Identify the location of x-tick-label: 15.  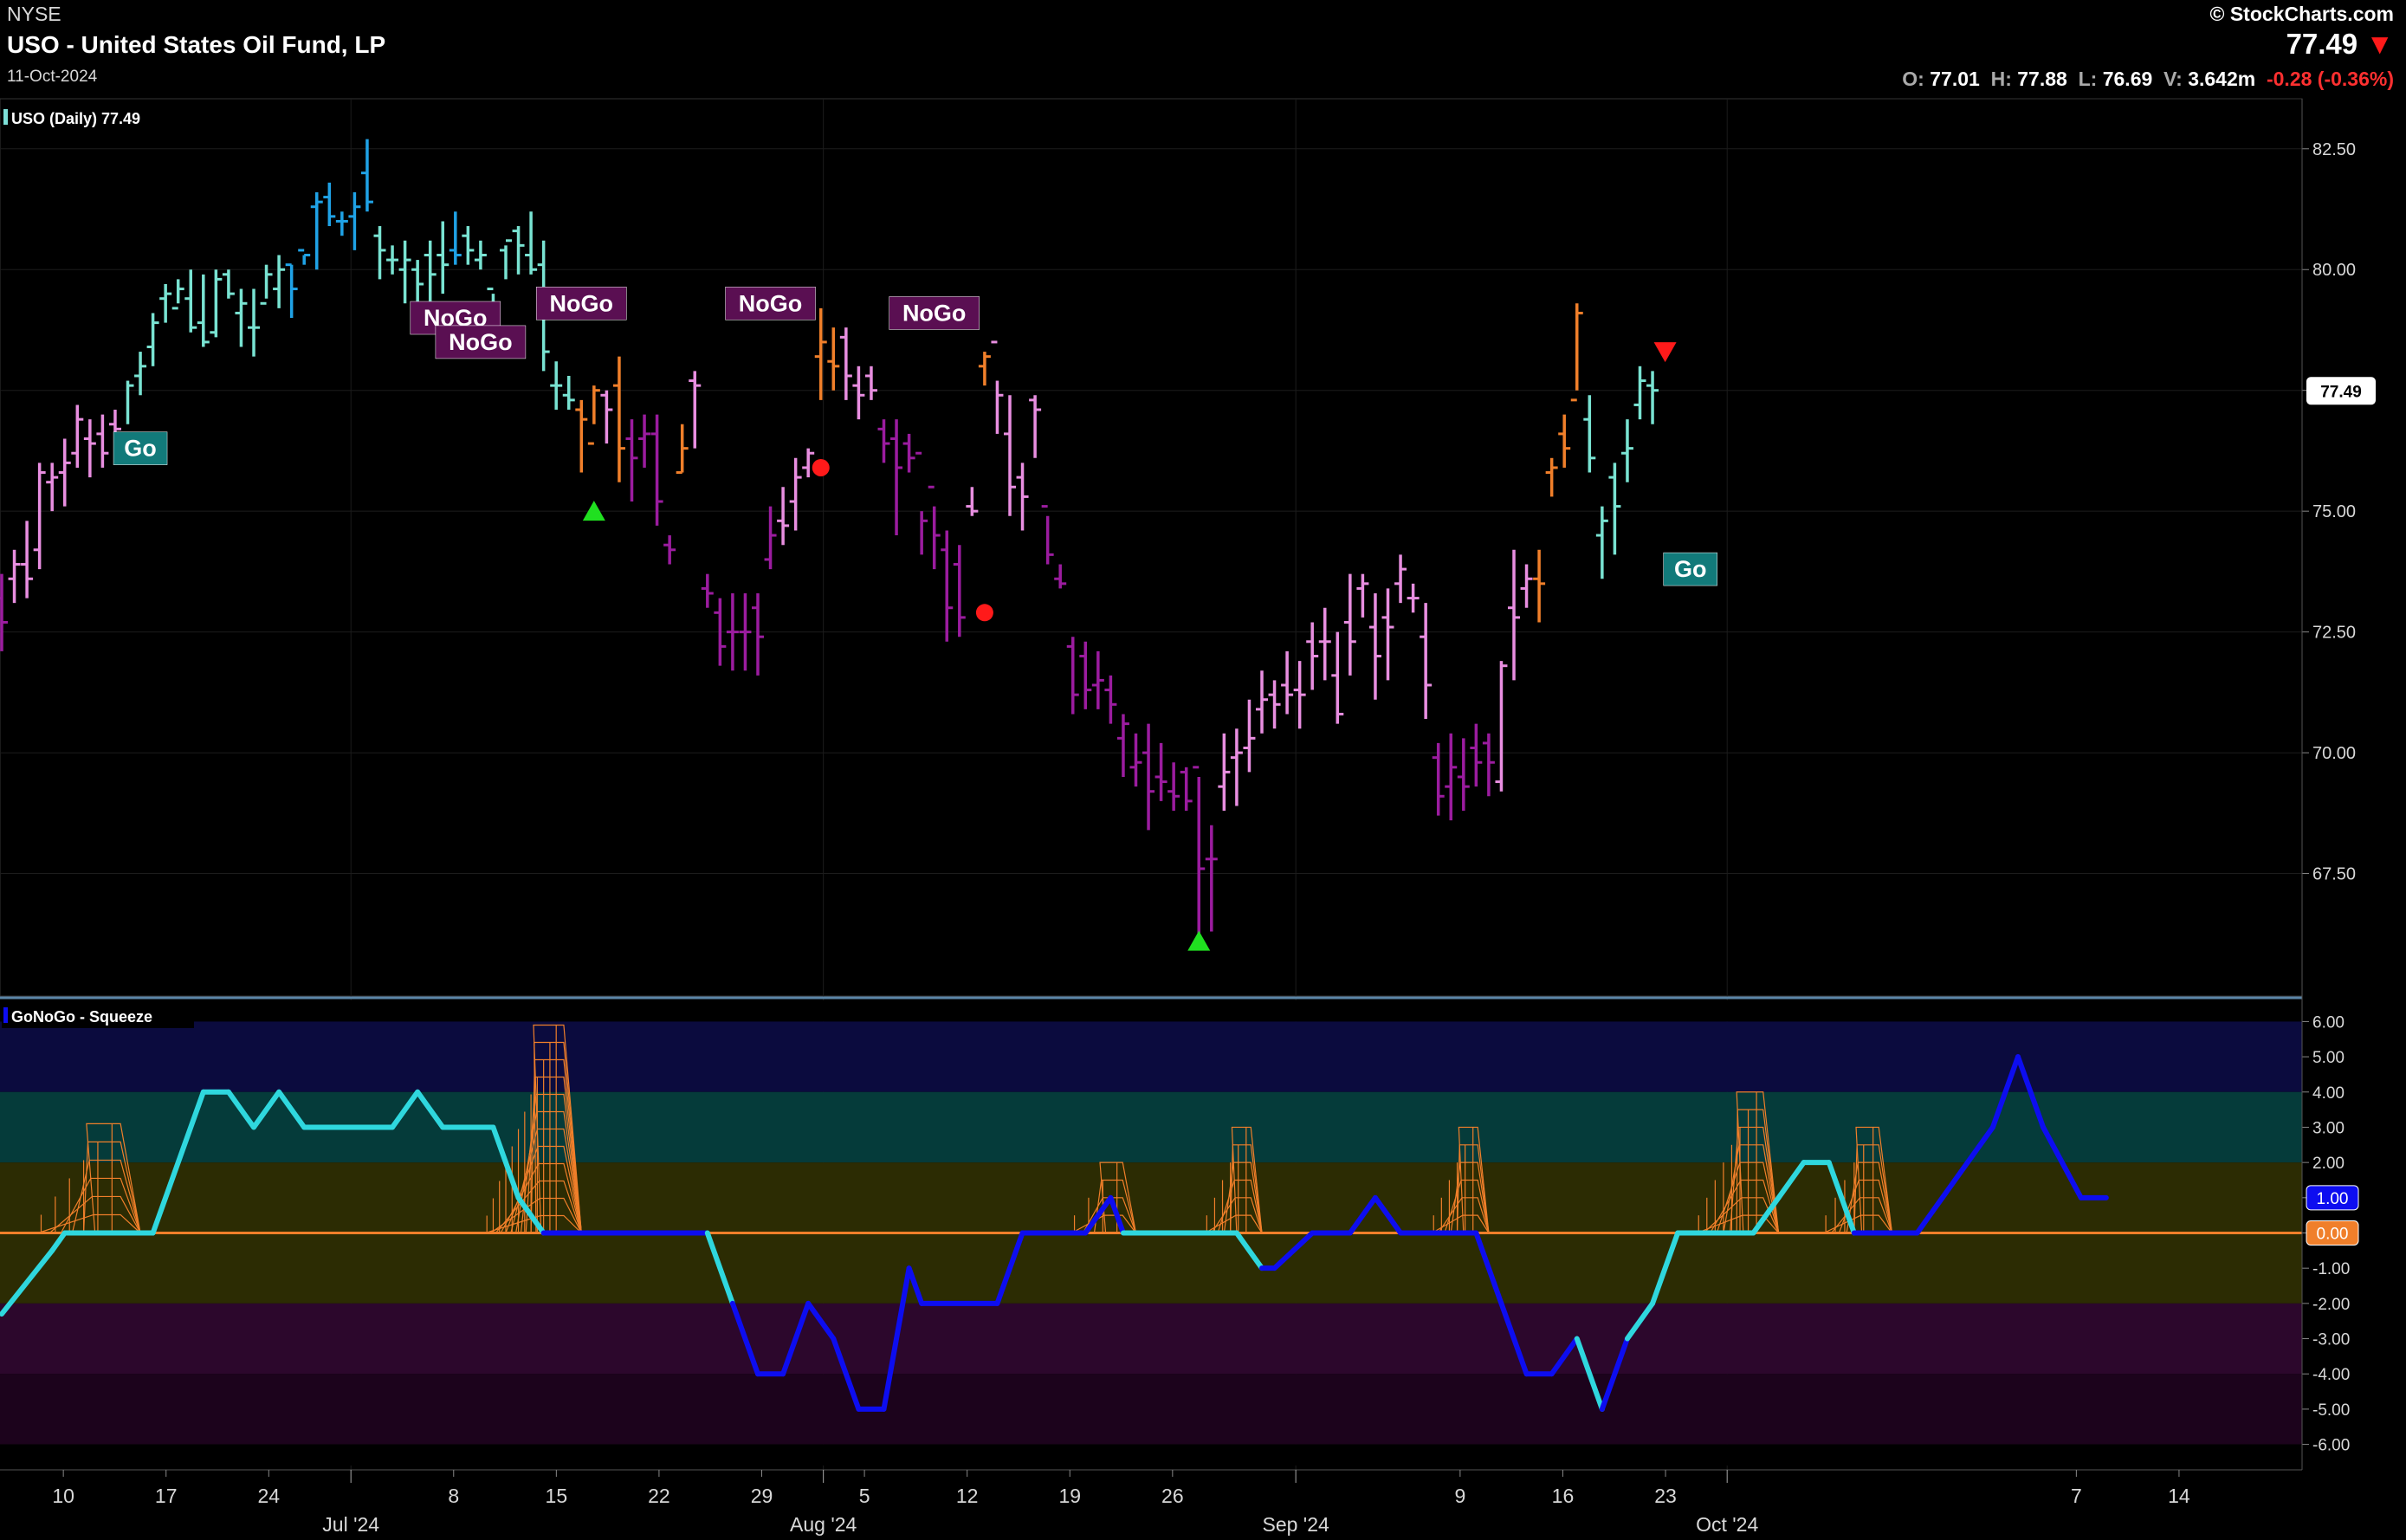
(557, 1496).